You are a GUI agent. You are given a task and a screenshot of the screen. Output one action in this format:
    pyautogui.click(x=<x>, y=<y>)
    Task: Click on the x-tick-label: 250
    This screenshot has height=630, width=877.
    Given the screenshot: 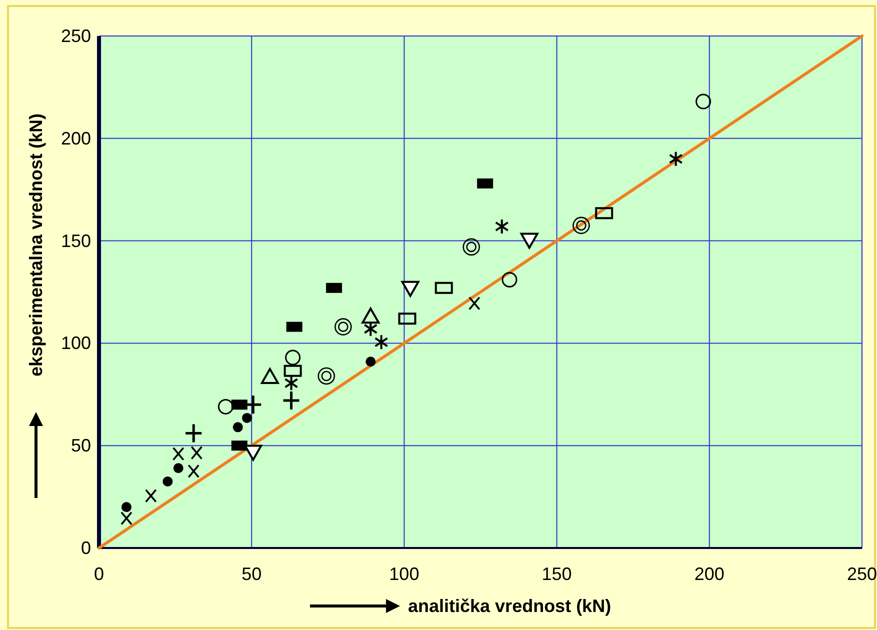 What is the action you would take?
    pyautogui.click(x=861, y=574)
    